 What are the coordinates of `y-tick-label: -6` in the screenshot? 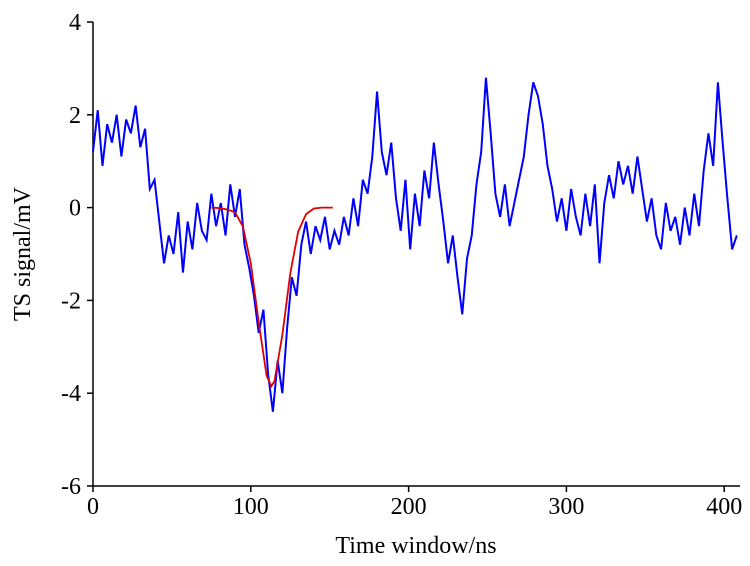 It's located at (71, 487).